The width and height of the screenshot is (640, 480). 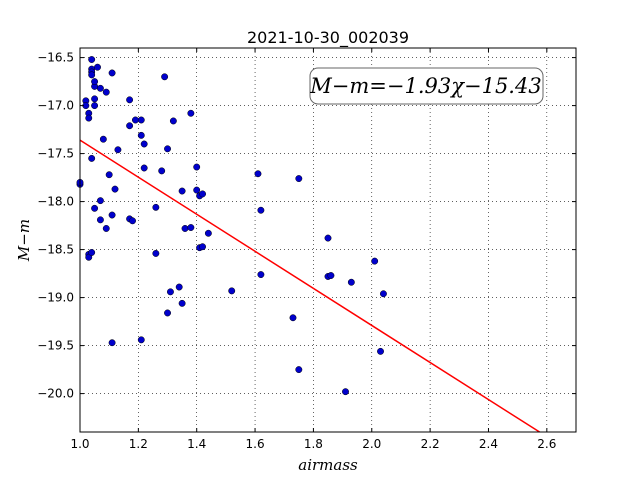 What do you see at coordinates (546, 444) in the screenshot?
I see `x-tick-label: 2.6` at bounding box center [546, 444].